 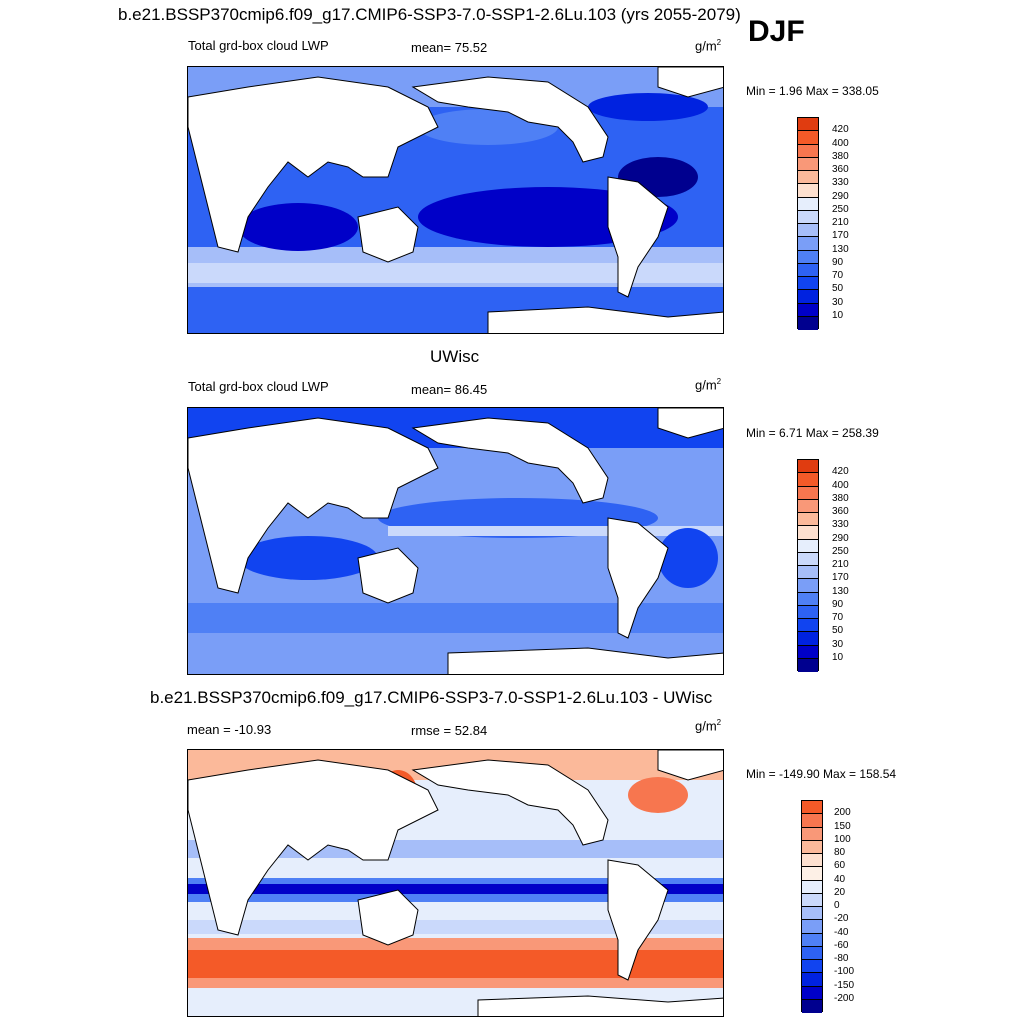 I want to click on colorbar-tick-label: -20, so click(x=841, y=919).